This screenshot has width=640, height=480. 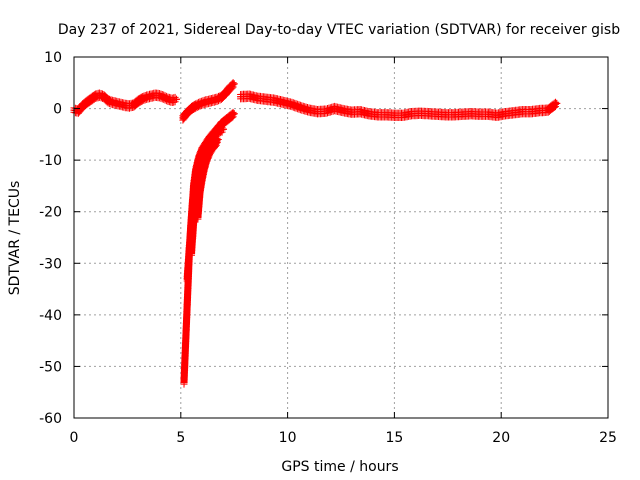 I want to click on y-tick-label: -50, so click(x=50, y=367).